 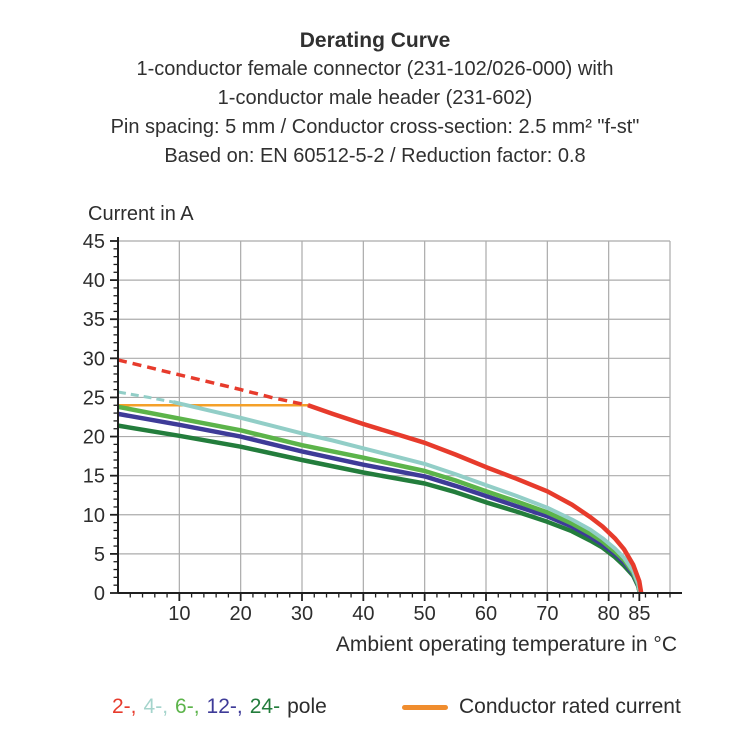 I want to click on svg-text: 5, so click(x=99, y=555).